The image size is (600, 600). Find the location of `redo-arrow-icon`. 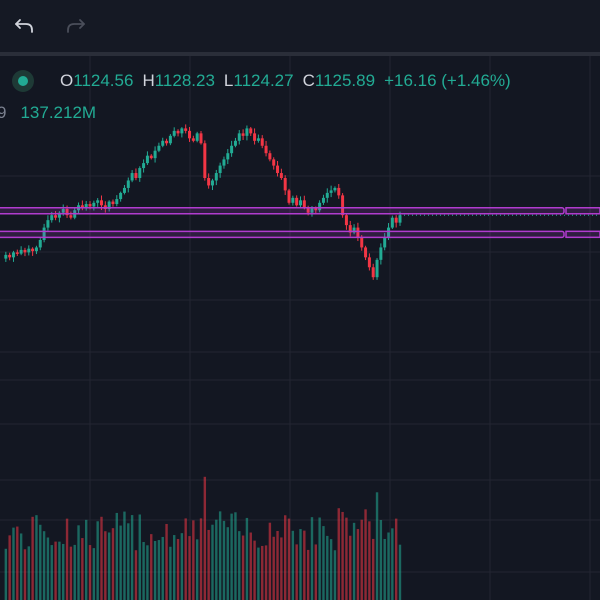

redo-arrow-icon is located at coordinates (76, 26).